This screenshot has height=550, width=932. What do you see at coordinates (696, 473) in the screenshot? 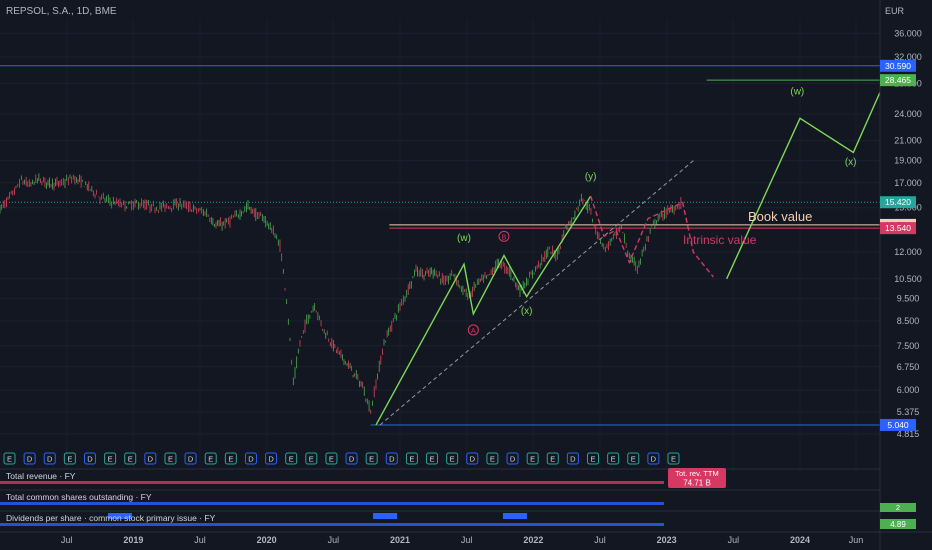
I see `revenue-tooltip-label: Tot. rev. TTM` at bounding box center [696, 473].